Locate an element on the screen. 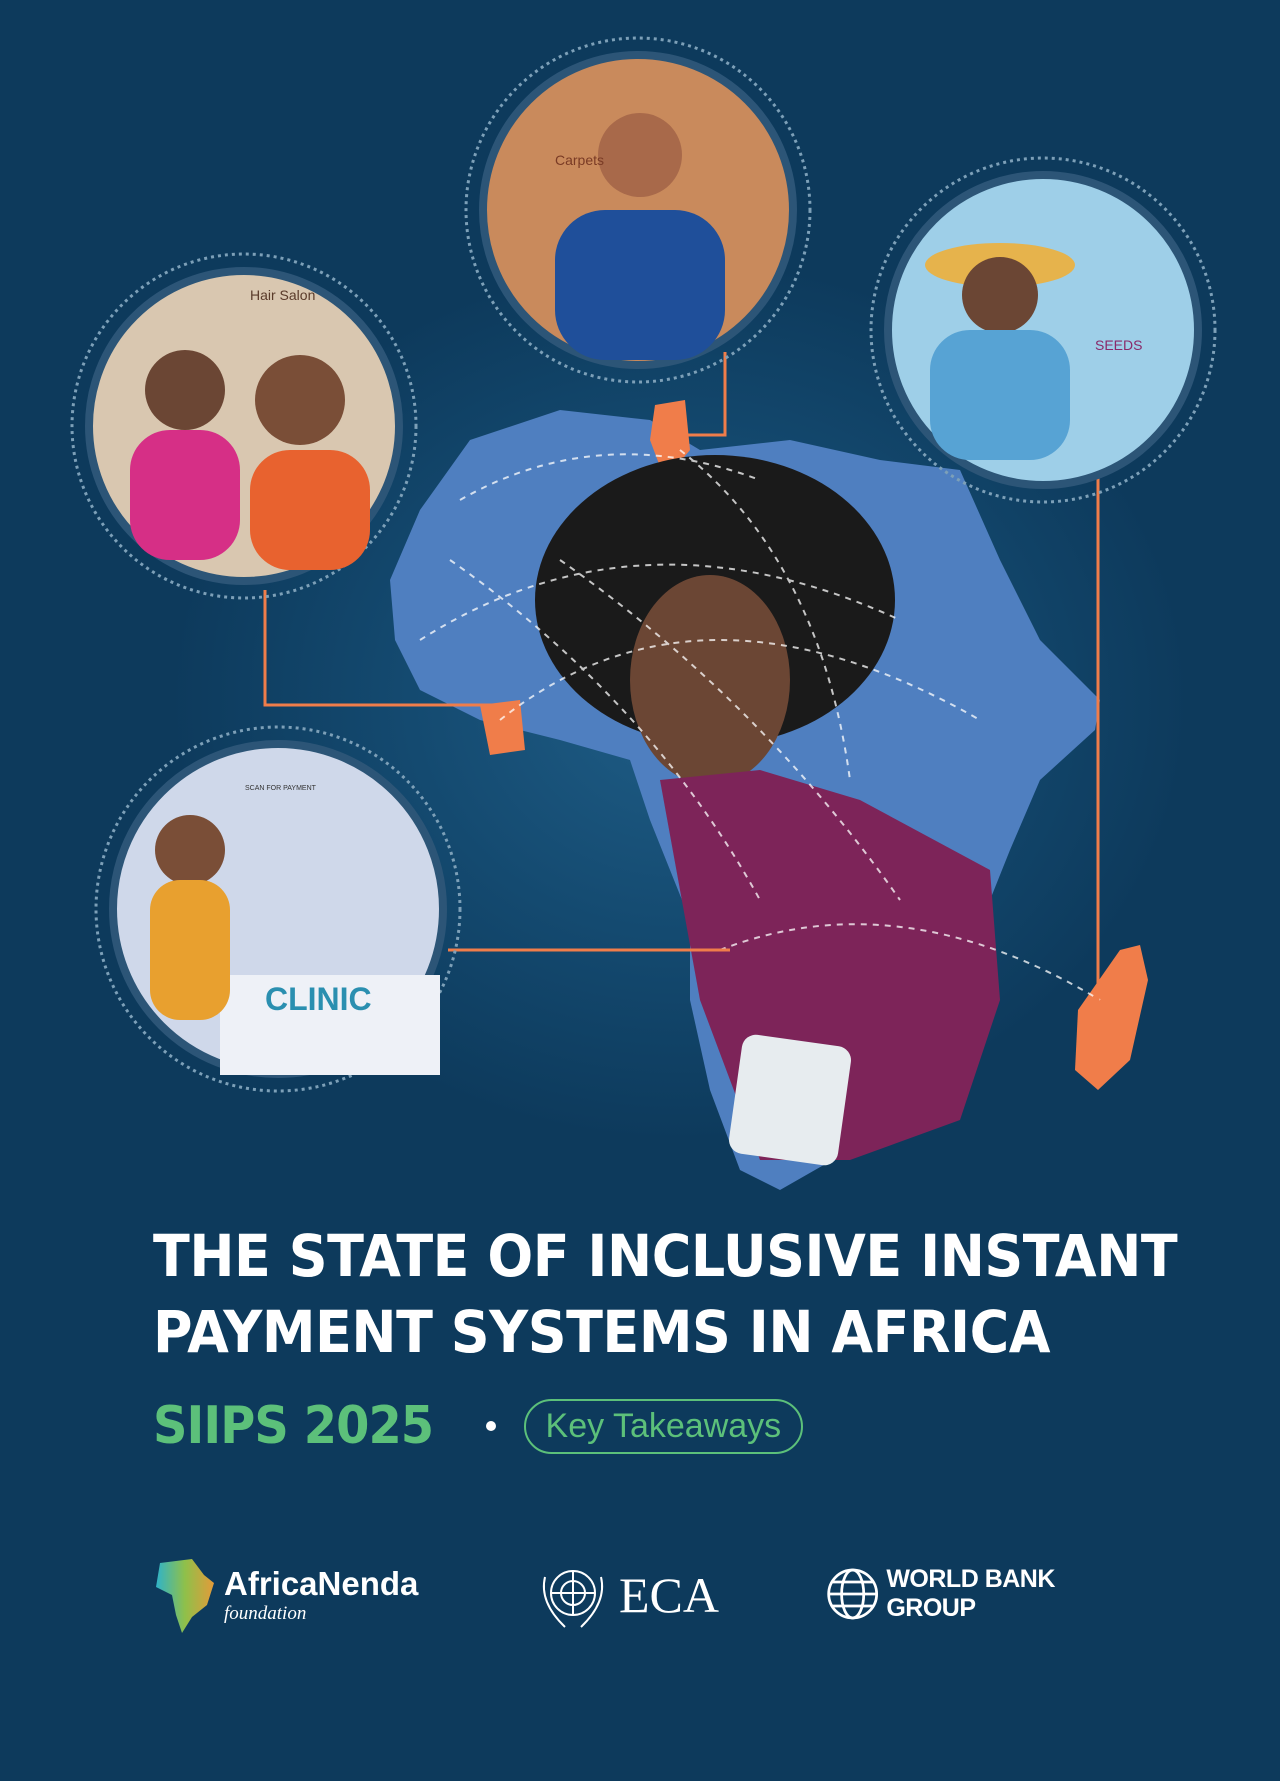 The width and height of the screenshot is (1280, 1781). world-bank-text: WORLD BANK GROUP is located at coordinates (970, 1593).